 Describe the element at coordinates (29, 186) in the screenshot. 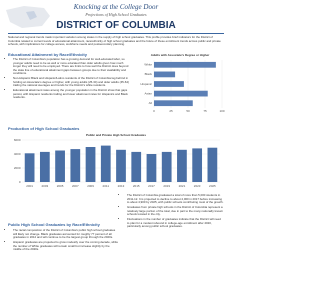

I see `x-tick-label: 2001` at that location.